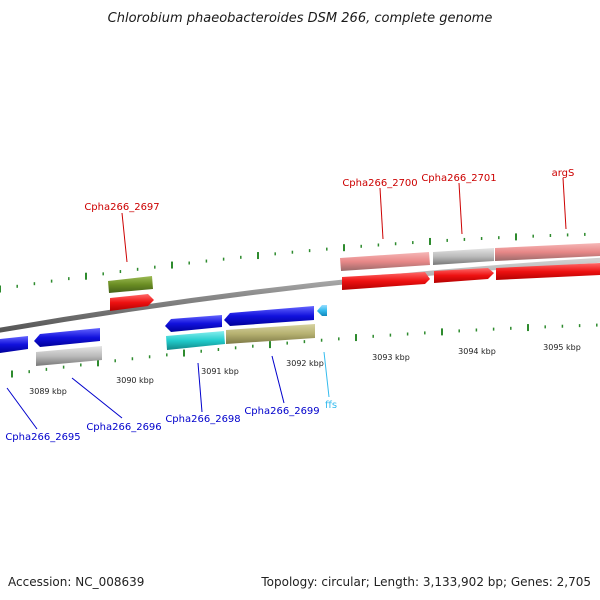 The image size is (600, 600). I want to click on forward-scale-track, so click(293, 262).